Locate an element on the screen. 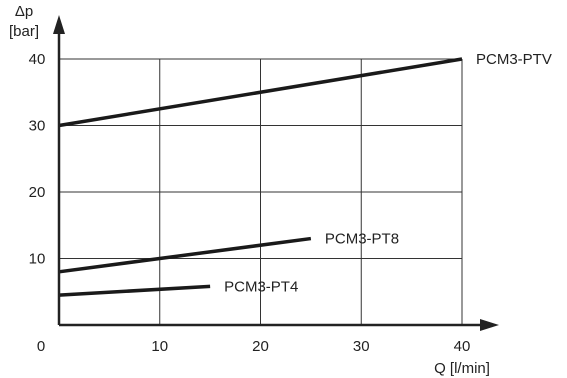 The height and width of the screenshot is (378, 567). y-axis-arrow is located at coordinates (59, 24).